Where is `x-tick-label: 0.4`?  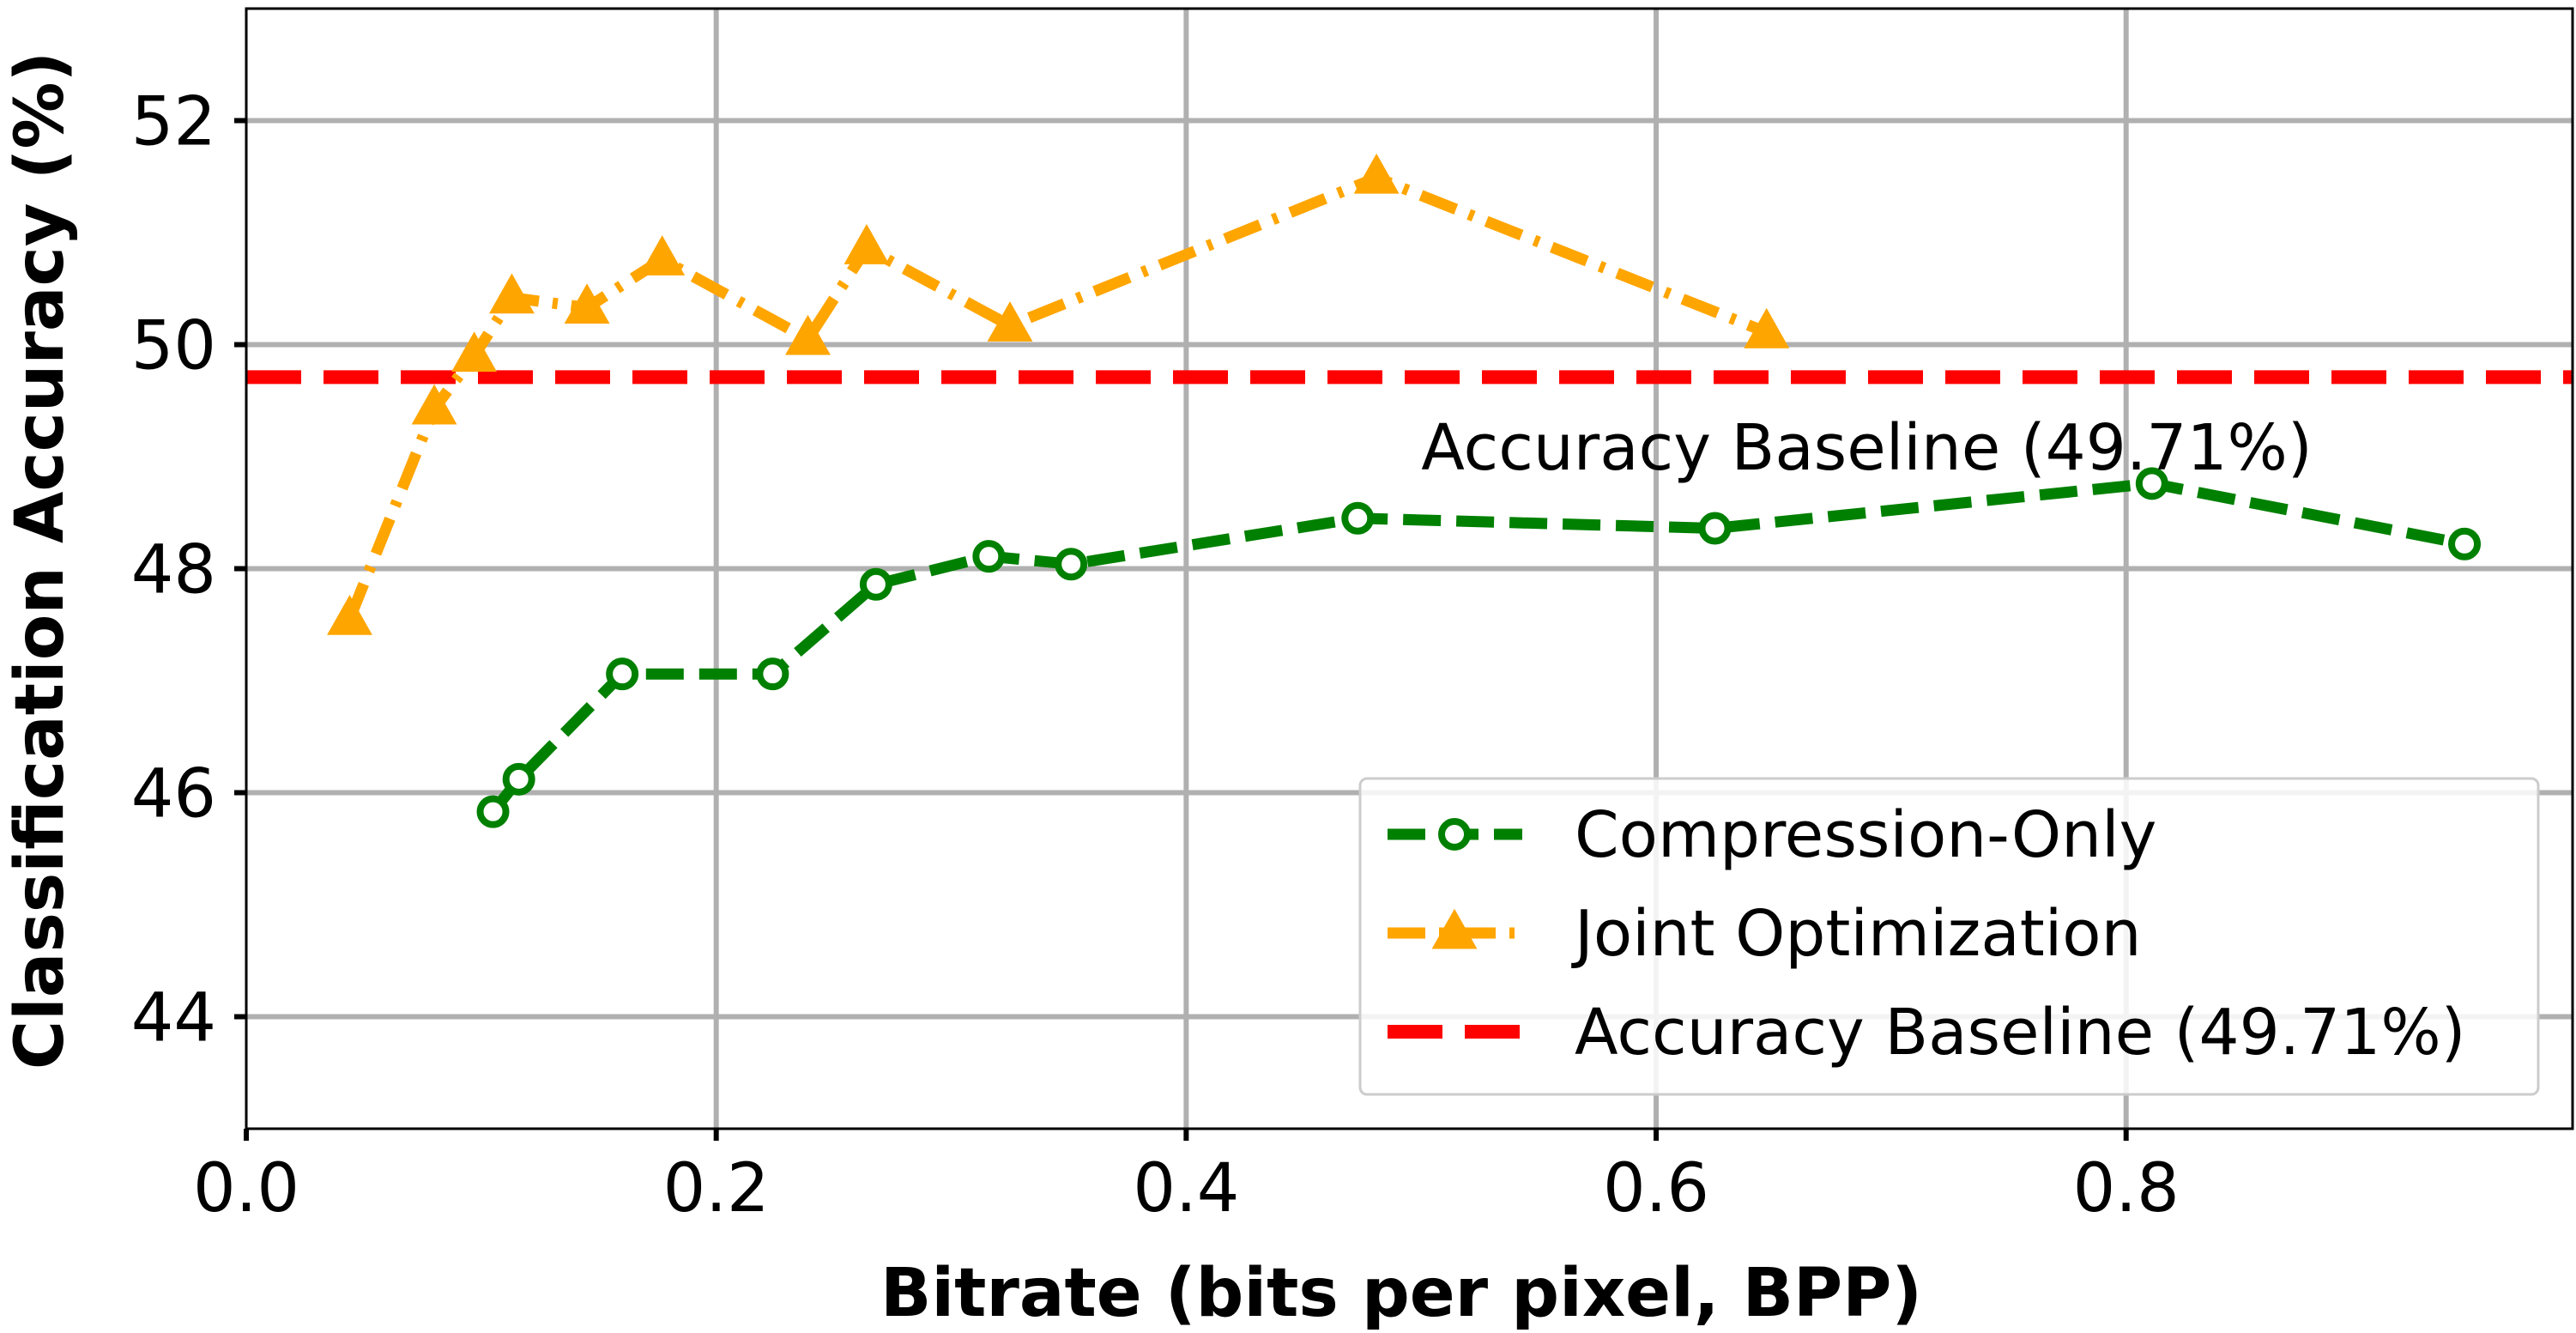 x-tick-label: 0.4 is located at coordinates (1186, 1189).